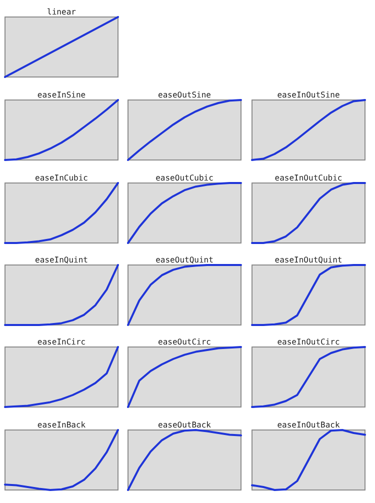  I want to click on chart-title: easeInOutQuint, so click(308, 260).